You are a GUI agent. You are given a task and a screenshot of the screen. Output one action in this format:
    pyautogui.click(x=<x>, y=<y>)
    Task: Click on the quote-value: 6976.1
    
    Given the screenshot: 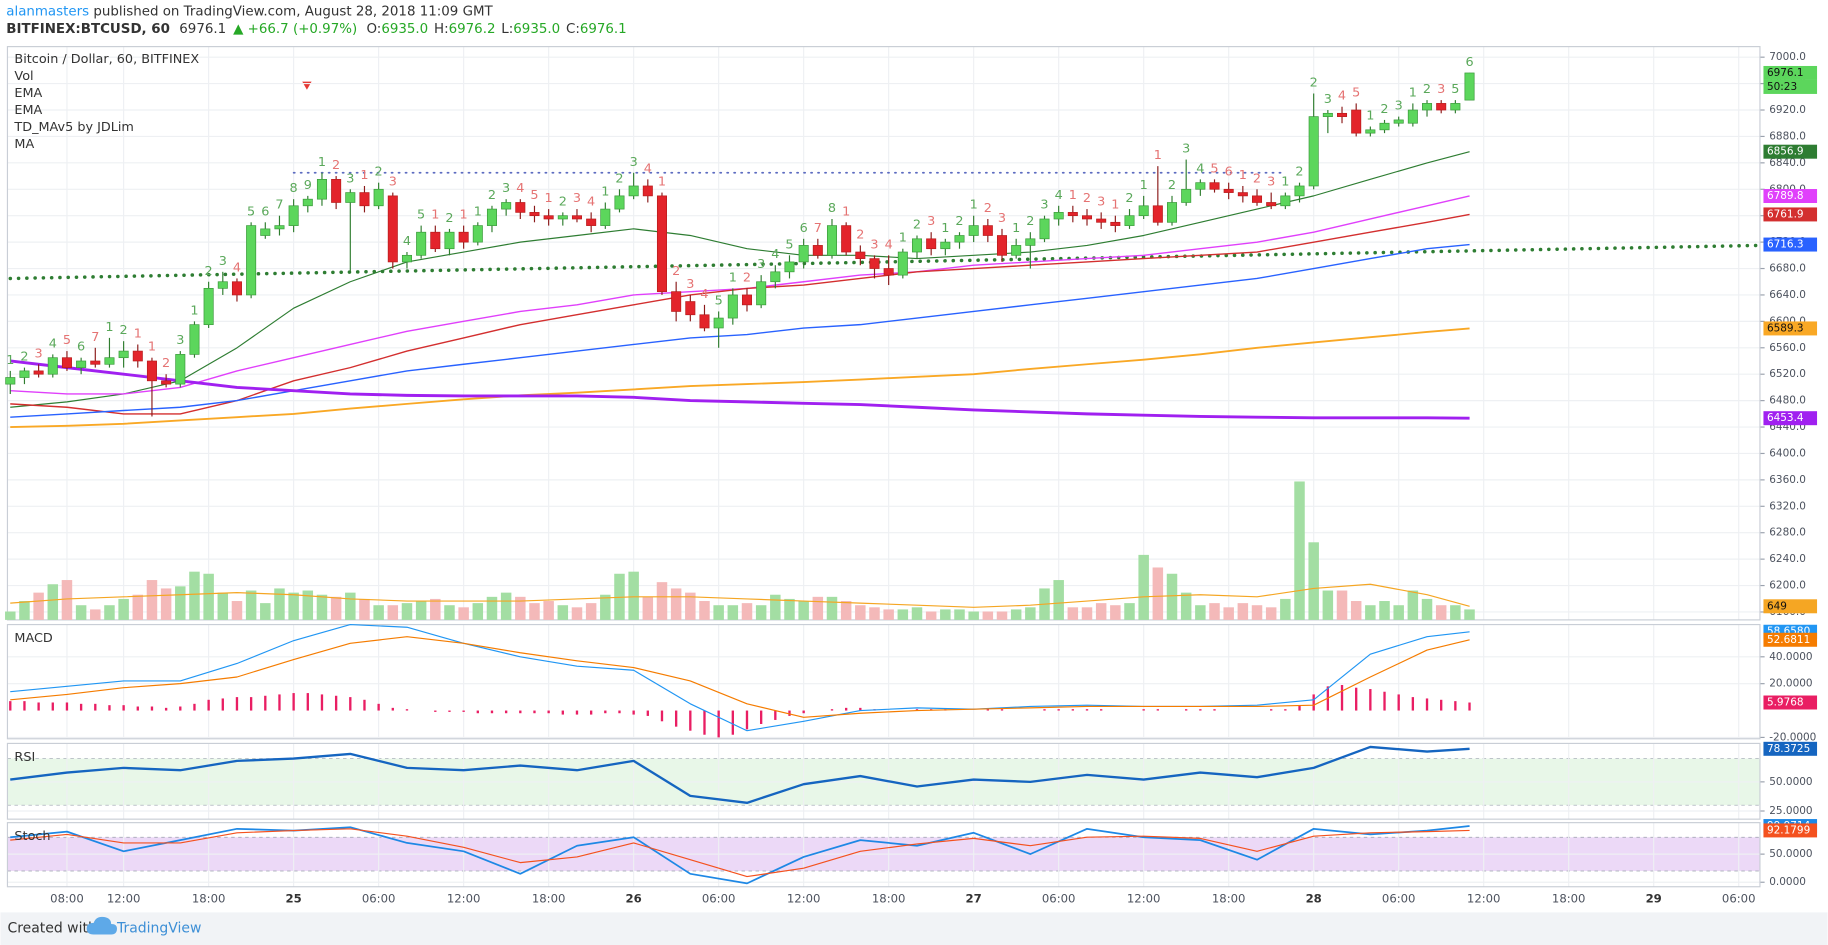 What is the action you would take?
    pyautogui.click(x=603, y=29)
    